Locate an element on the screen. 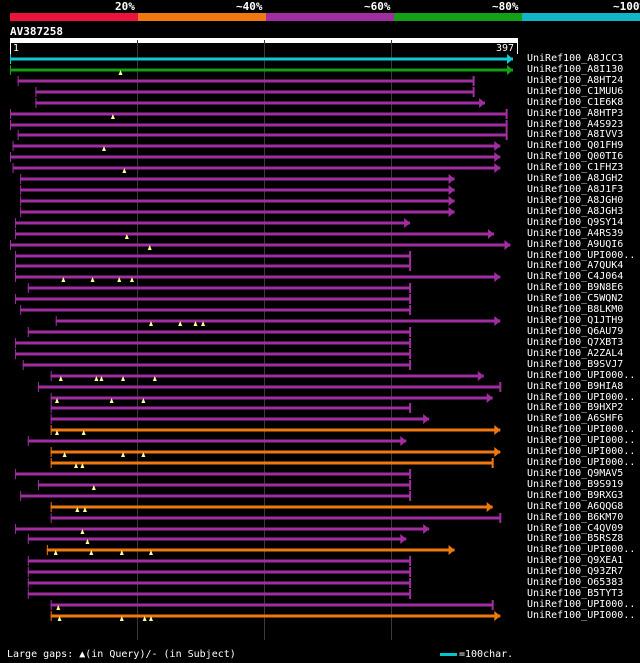 Image resolution: width=640 pixels, height=663 pixels. hit-label: UniRef100_B6KM70 is located at coordinates (575, 517).